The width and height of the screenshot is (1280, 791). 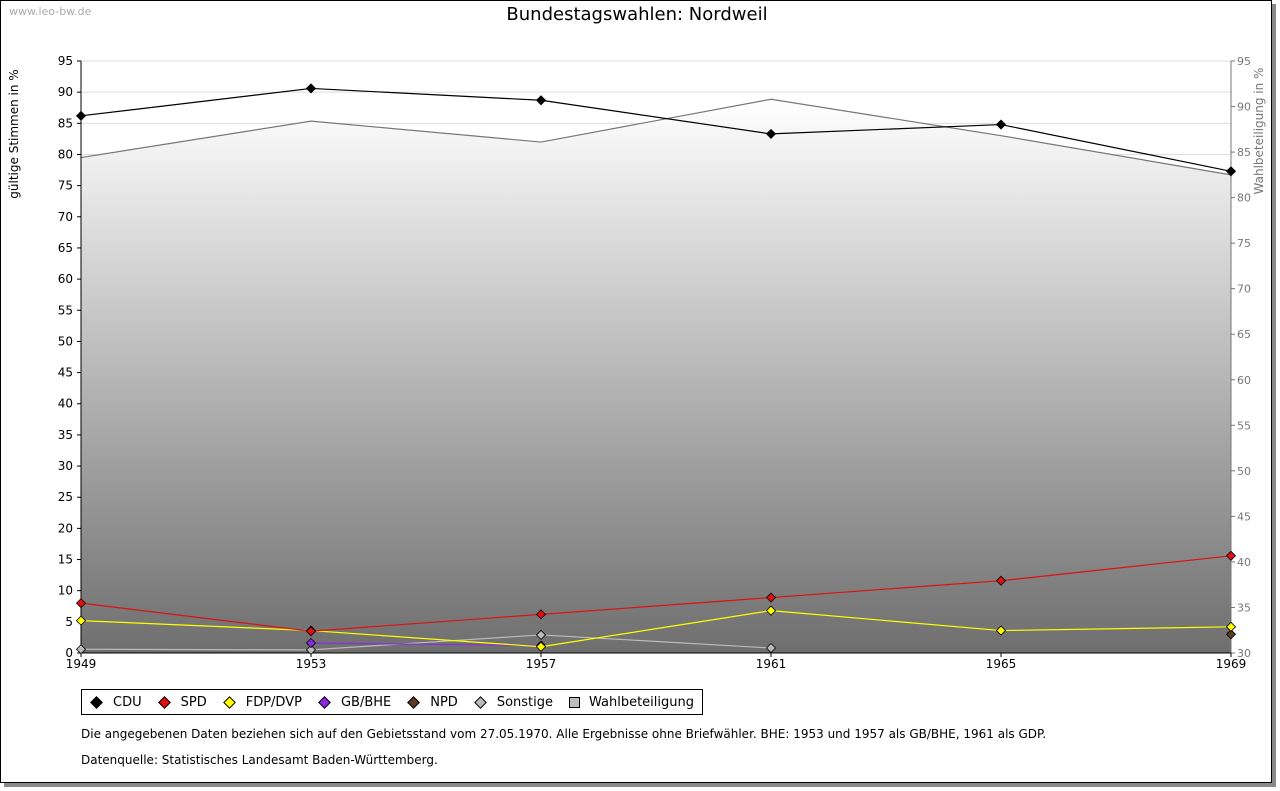 I want to click on y-tick-label: 0, so click(x=69, y=653).